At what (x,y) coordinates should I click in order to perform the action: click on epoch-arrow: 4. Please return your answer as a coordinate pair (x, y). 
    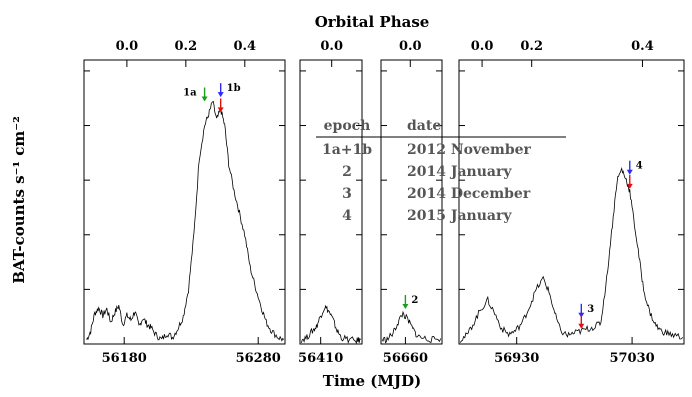
    Looking at the image, I should click on (634, 167).